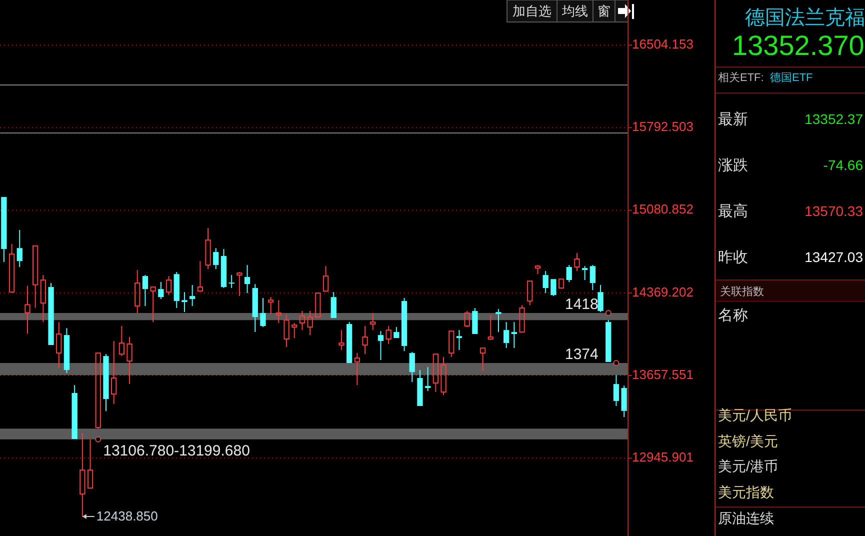 The width and height of the screenshot is (865, 536). Describe the element at coordinates (604, 10) in the screenshot. I see `annotation: 窗` at that location.